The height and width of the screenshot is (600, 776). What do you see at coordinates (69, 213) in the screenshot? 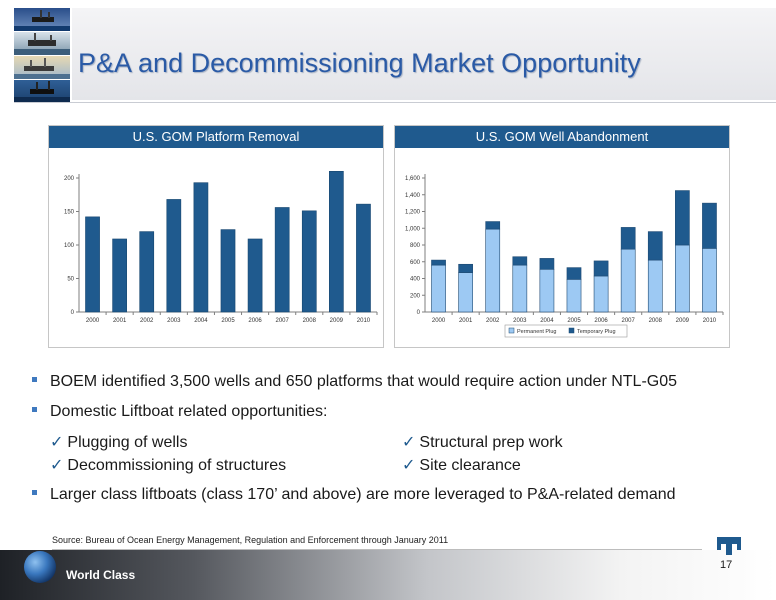
I see `y-tick-label: 150` at bounding box center [69, 213].